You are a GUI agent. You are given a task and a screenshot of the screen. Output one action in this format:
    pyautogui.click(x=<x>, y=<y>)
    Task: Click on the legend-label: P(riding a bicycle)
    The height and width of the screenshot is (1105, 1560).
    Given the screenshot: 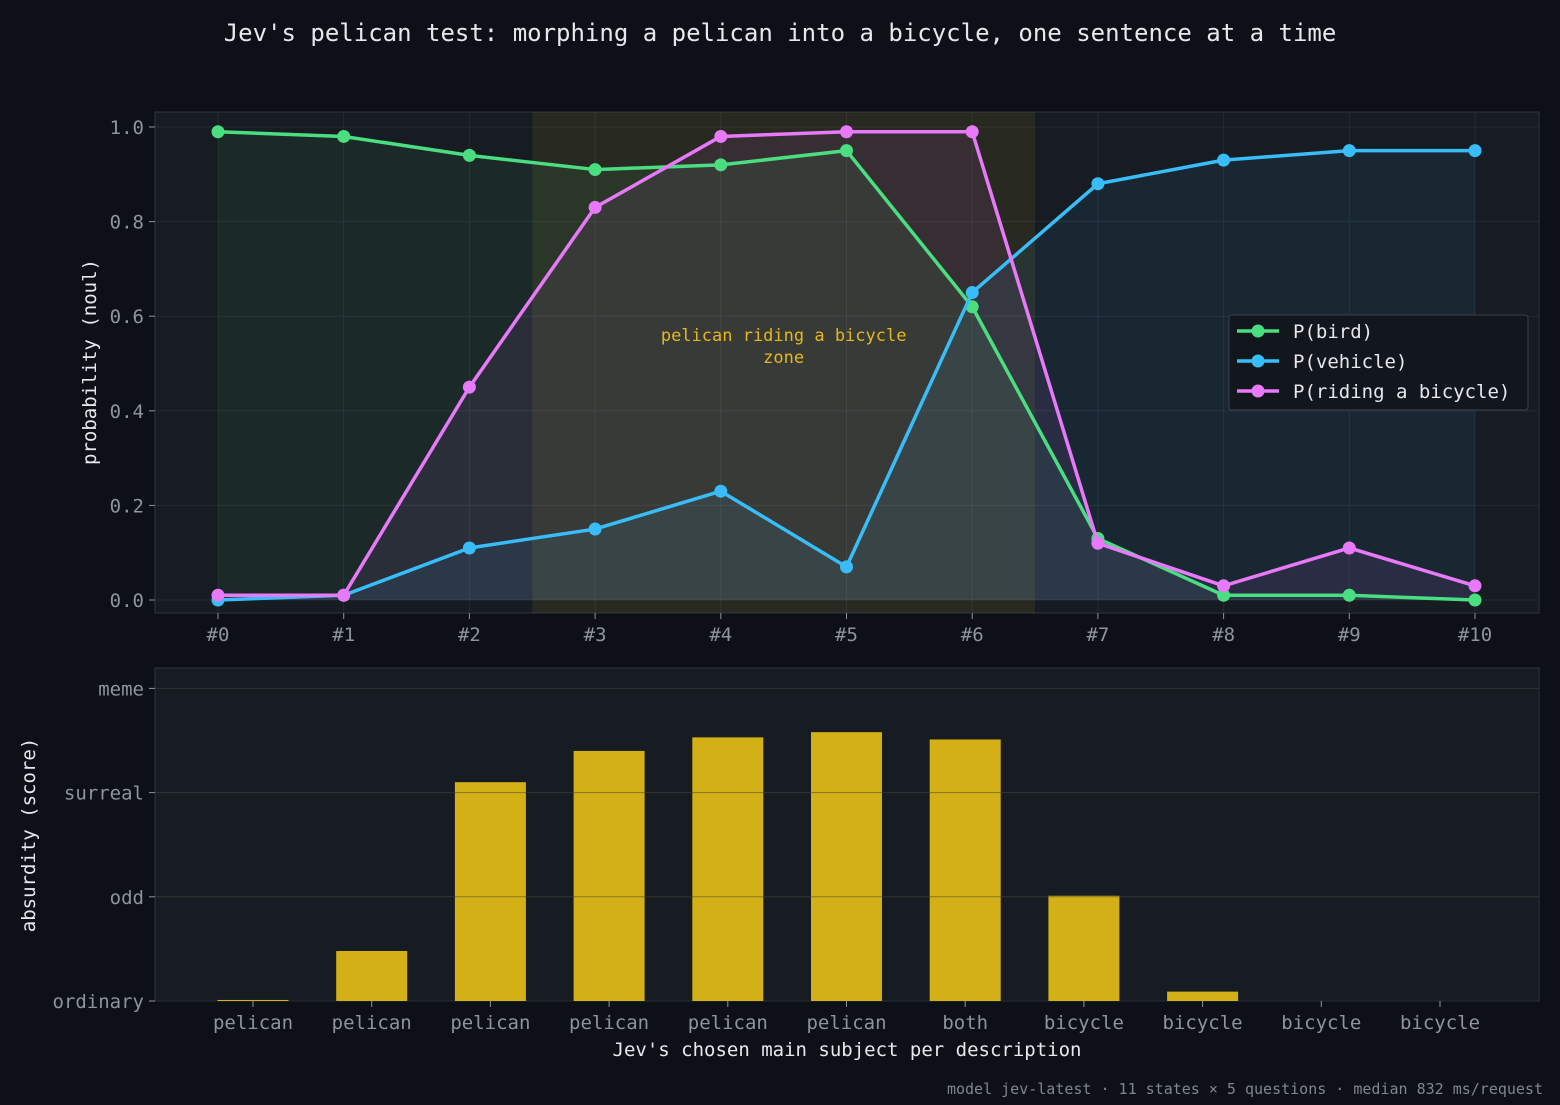 What is the action you would take?
    pyautogui.click(x=1401, y=392)
    